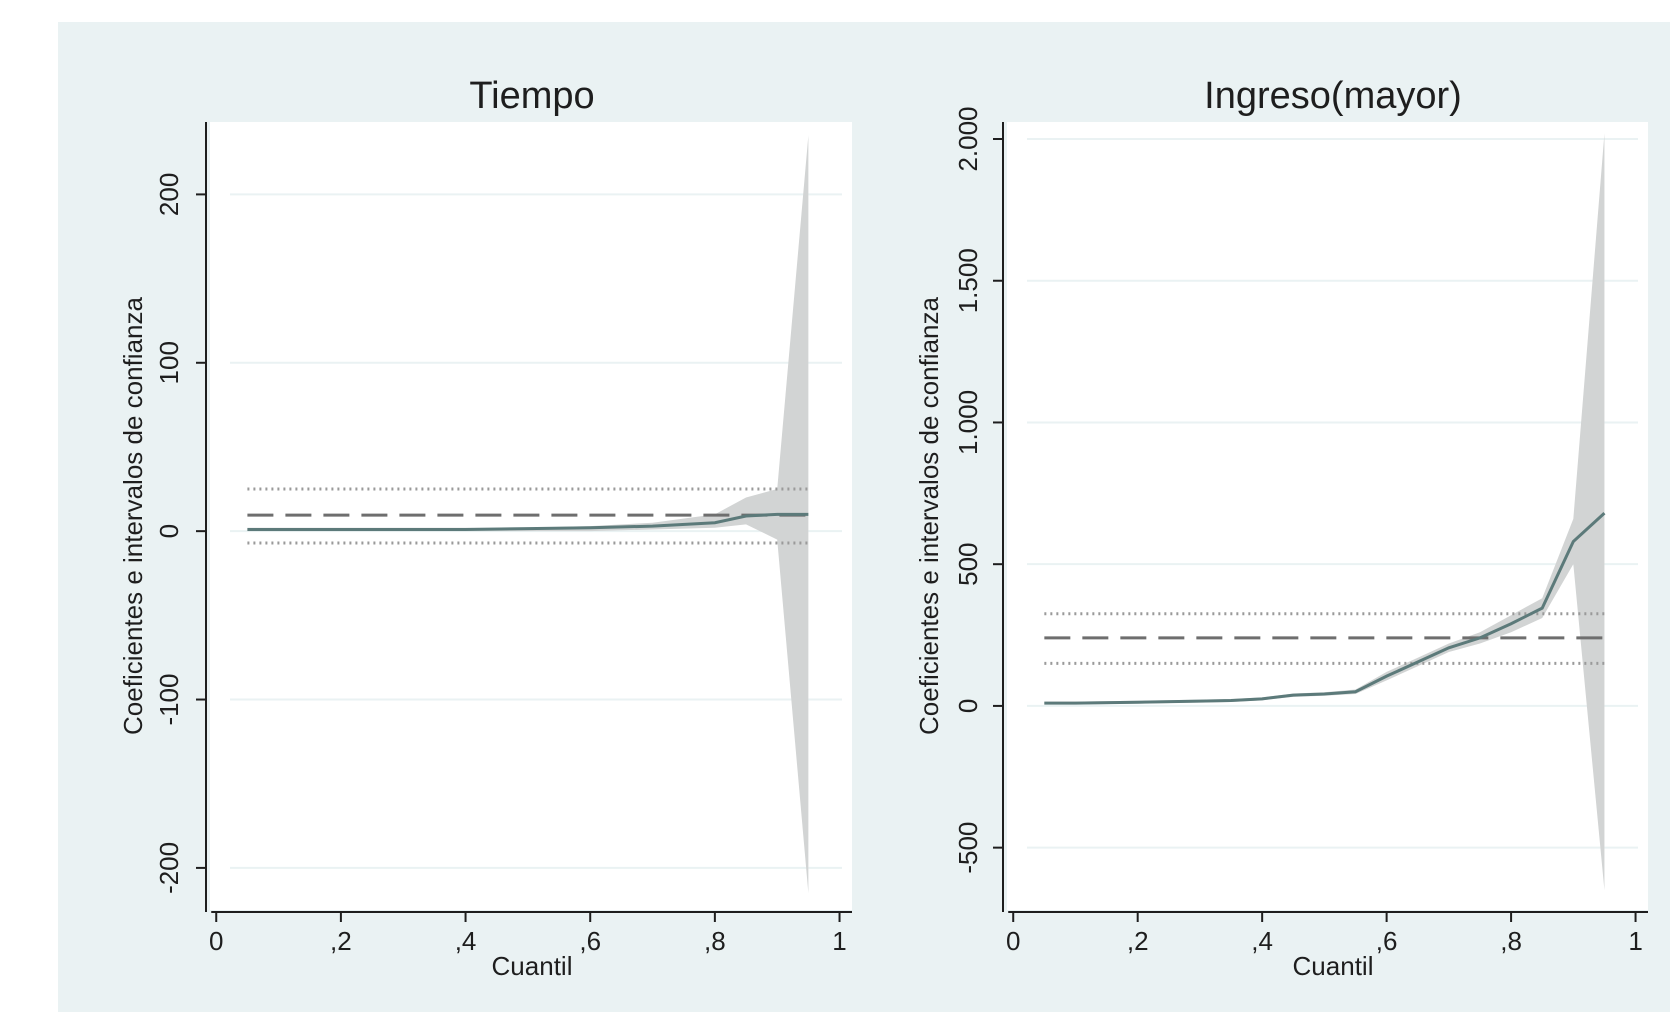 The height and width of the screenshot is (1012, 1670). What do you see at coordinates (169, 362) in the screenshot?
I see `y-tick-label-4: 100` at bounding box center [169, 362].